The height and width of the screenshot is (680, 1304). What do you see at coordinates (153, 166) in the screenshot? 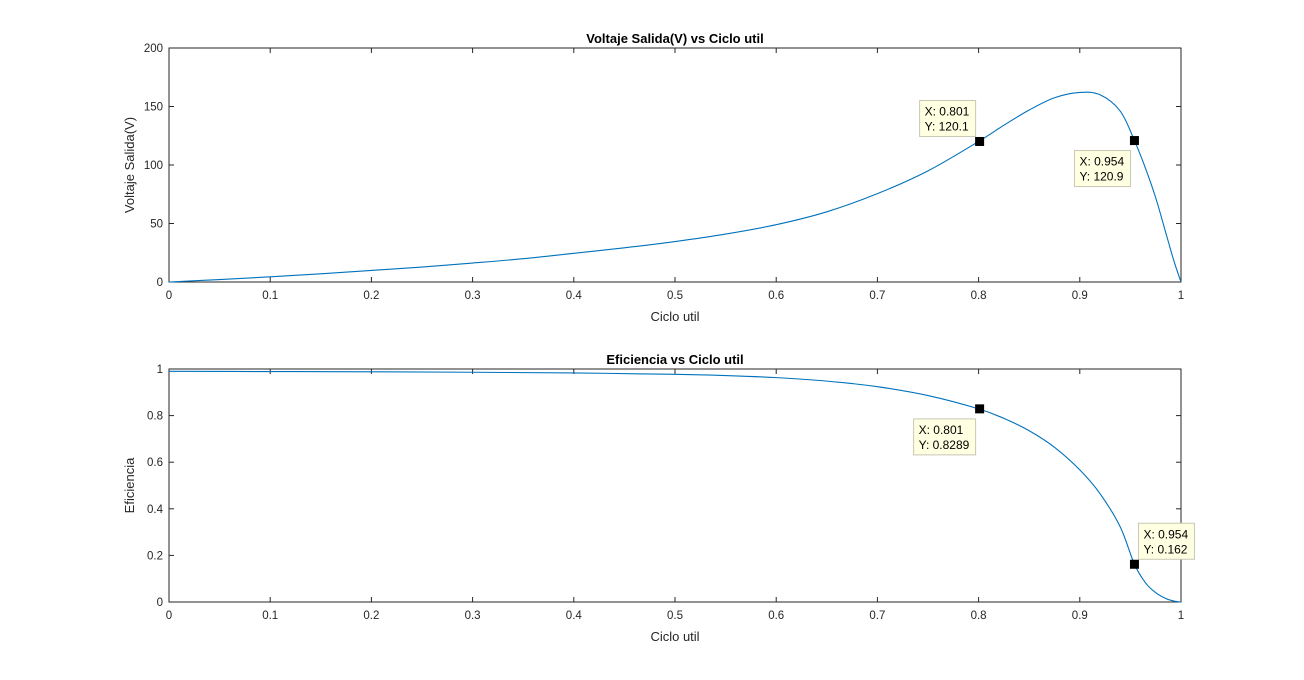
I see `y-tick-label: 100` at bounding box center [153, 166].